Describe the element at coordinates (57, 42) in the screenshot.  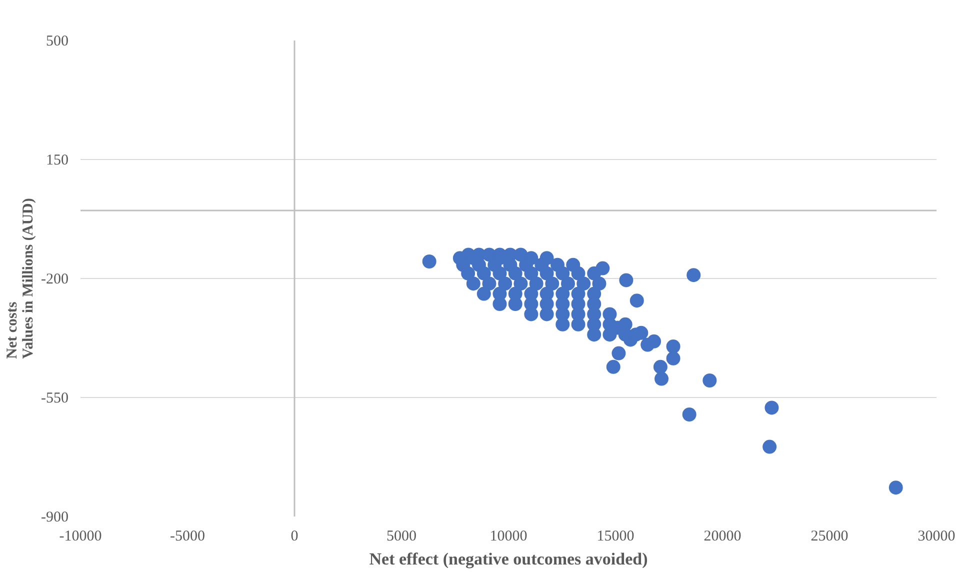
I see `y-tick-label: 500` at that location.